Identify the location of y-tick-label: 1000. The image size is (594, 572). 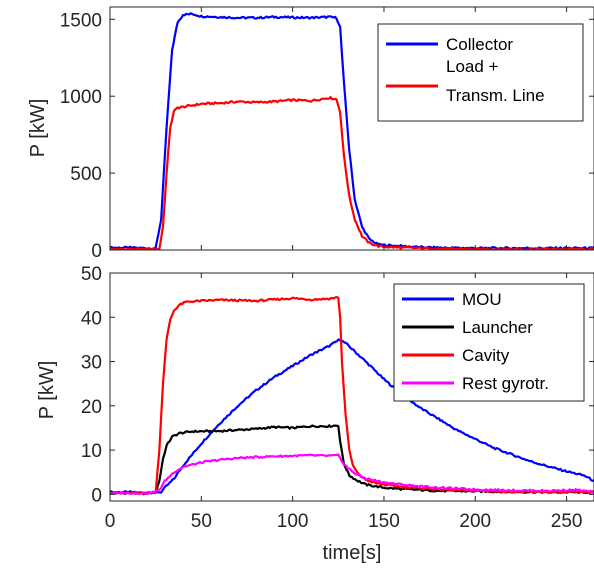
(81, 97).